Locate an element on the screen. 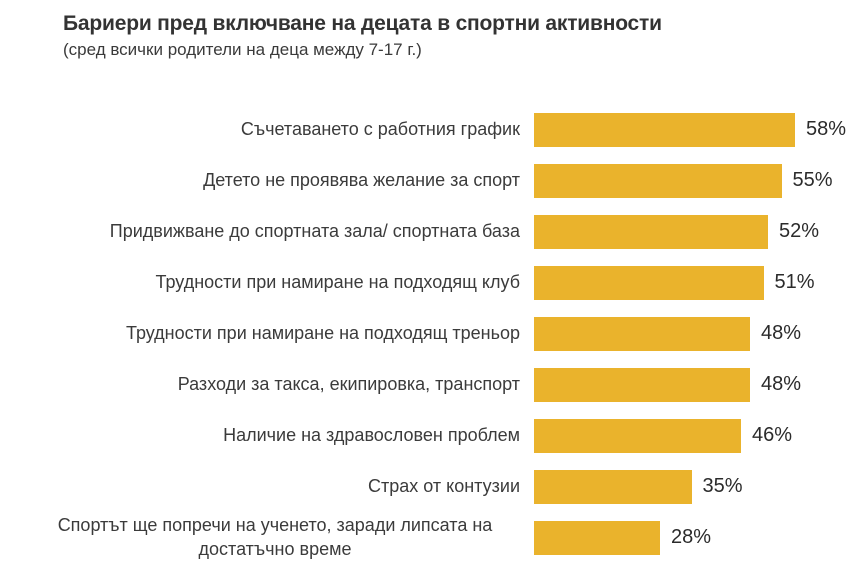 The height and width of the screenshot is (566, 863). bar-label-cell: Съчетаването с работния график is located at coordinates (275, 129).